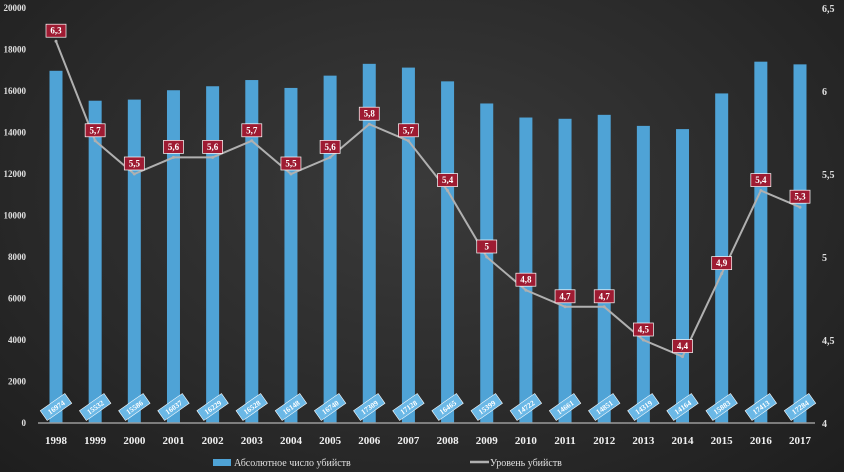 Image resolution: width=844 pixels, height=472 pixels. Describe the element at coordinates (564, 441) in the screenshot. I see `x-tick-label: 2011` at that location.